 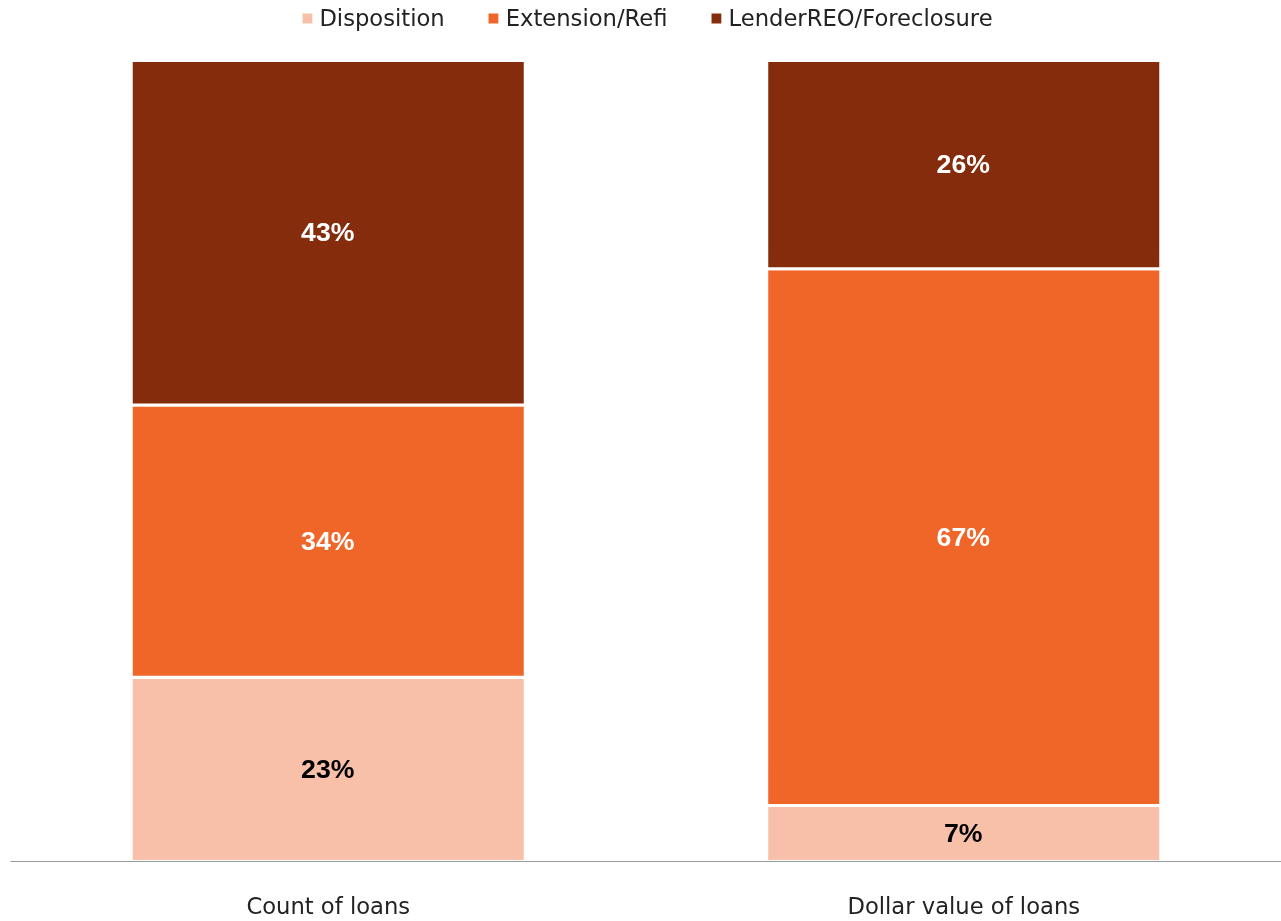 What do you see at coordinates (964, 905) in the screenshot?
I see `x-tick-label: Dollar value of loans` at bounding box center [964, 905].